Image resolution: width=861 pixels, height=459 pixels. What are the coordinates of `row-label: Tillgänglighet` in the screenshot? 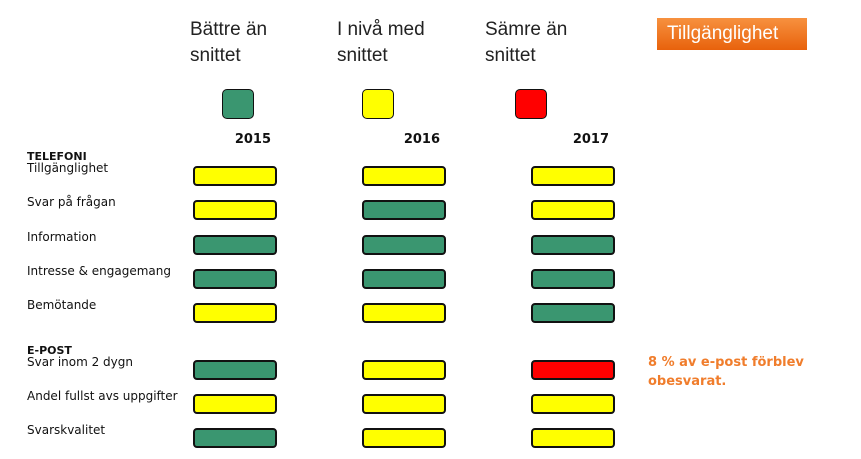 It's located at (68, 168).